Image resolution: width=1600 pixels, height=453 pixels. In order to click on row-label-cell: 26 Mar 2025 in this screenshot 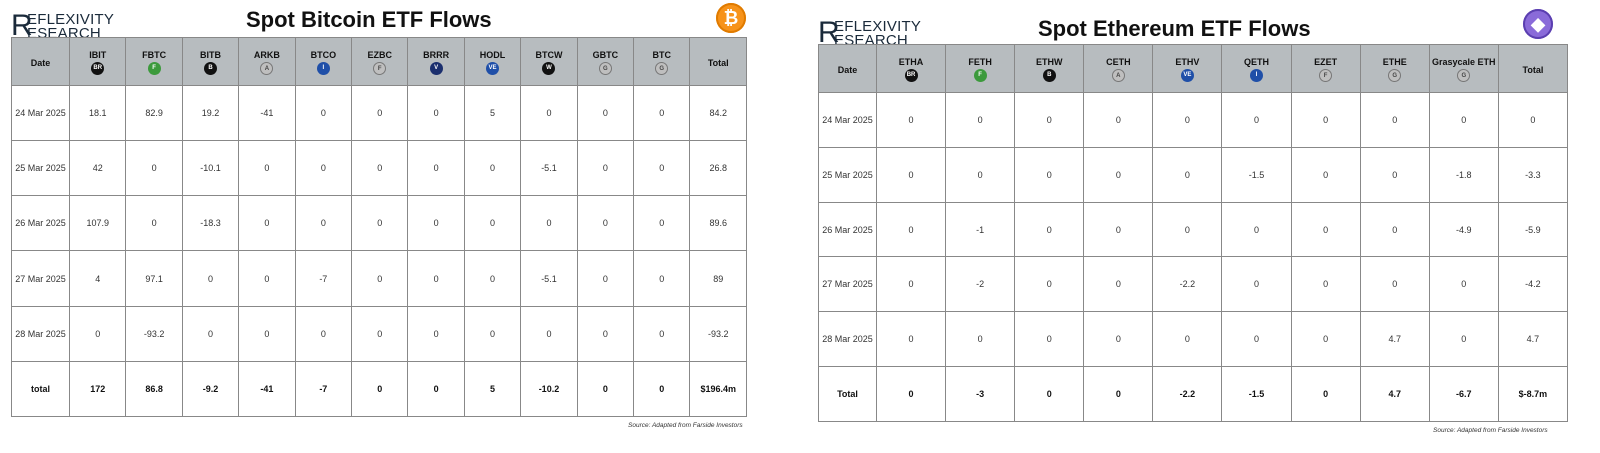, I will do `click(847, 229)`.